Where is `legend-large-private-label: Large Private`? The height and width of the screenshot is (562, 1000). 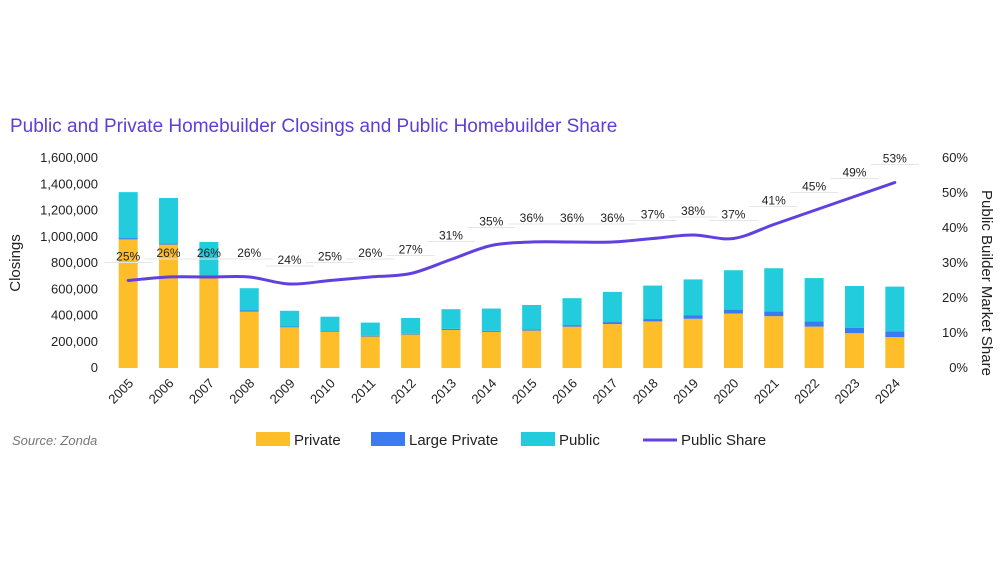 legend-large-private-label: Large Private is located at coordinates (453, 440).